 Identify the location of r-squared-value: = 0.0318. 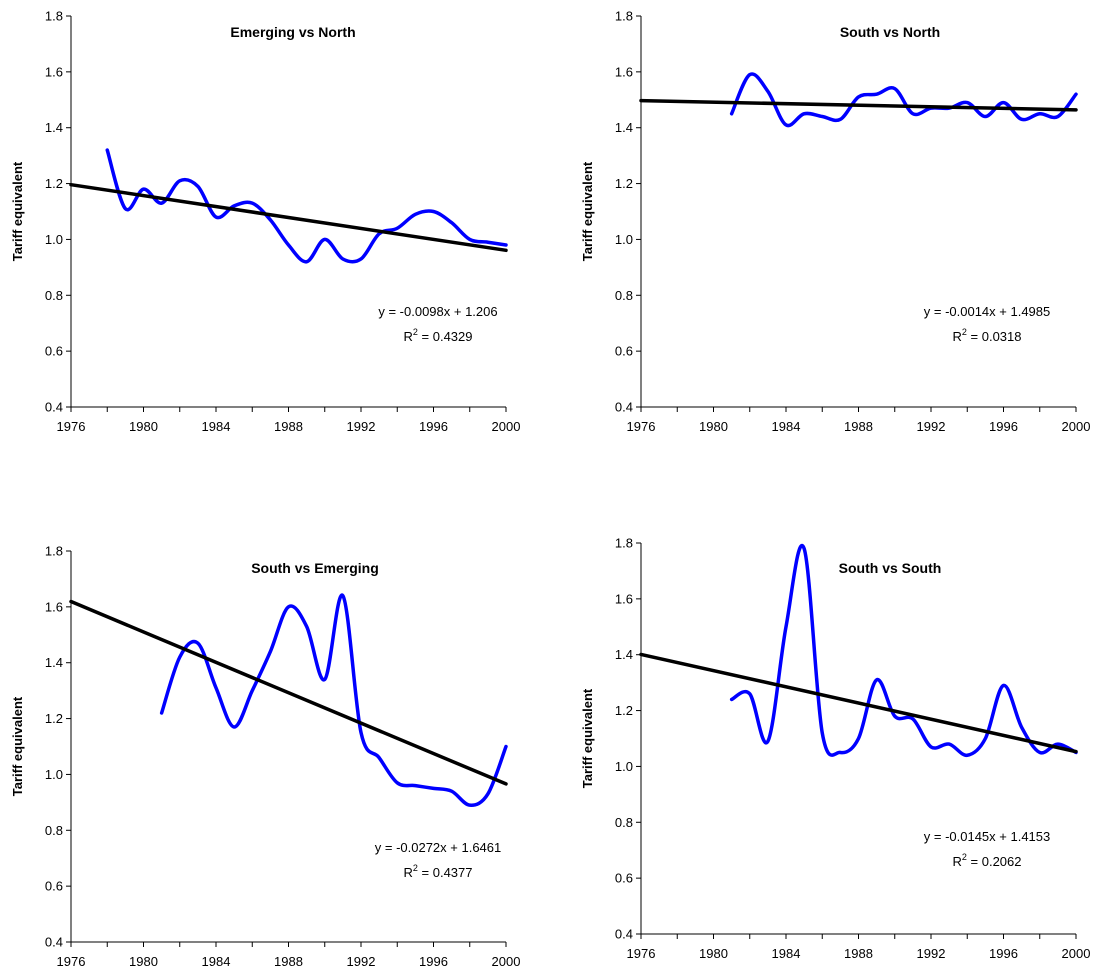
(994, 336).